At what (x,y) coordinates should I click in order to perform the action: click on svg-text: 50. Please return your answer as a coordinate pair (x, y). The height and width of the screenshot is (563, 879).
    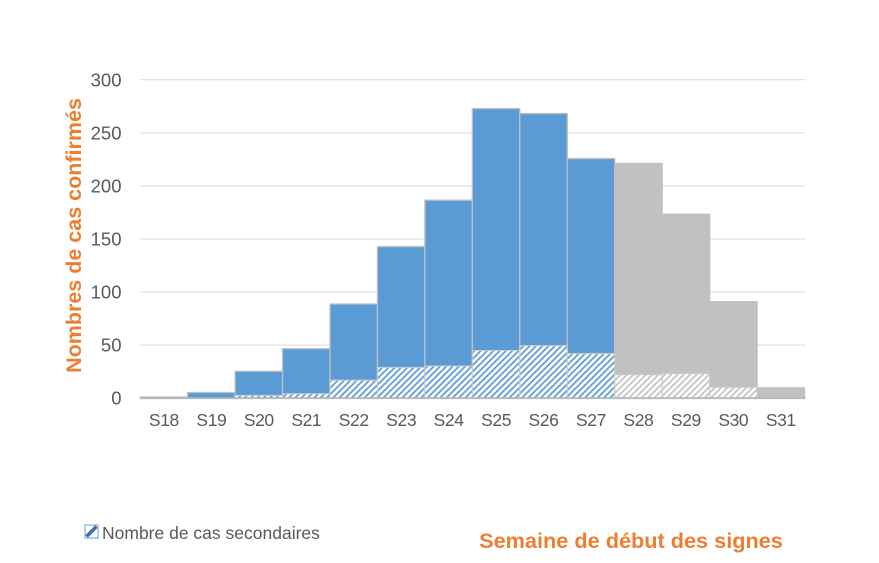
    Looking at the image, I should click on (111, 345).